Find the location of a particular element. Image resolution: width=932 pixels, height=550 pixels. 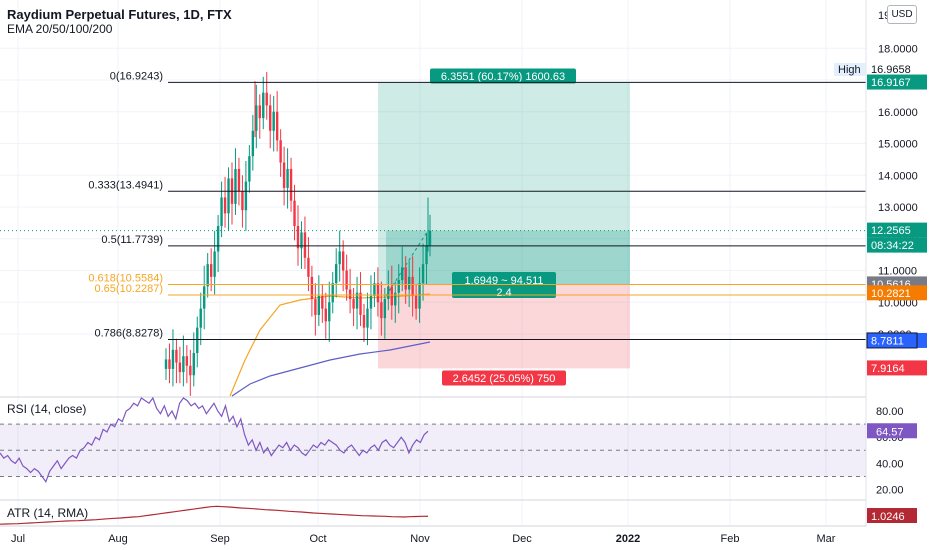

time-label: Nov is located at coordinates (420, 539).